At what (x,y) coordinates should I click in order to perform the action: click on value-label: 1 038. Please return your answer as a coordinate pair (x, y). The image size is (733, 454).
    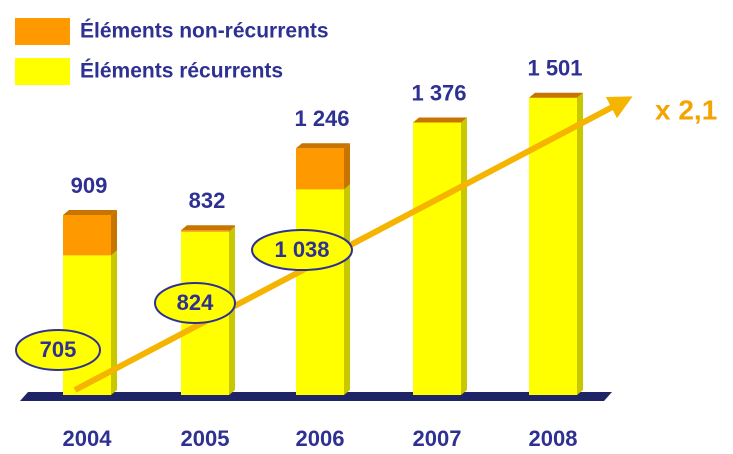
    Looking at the image, I should click on (301, 249).